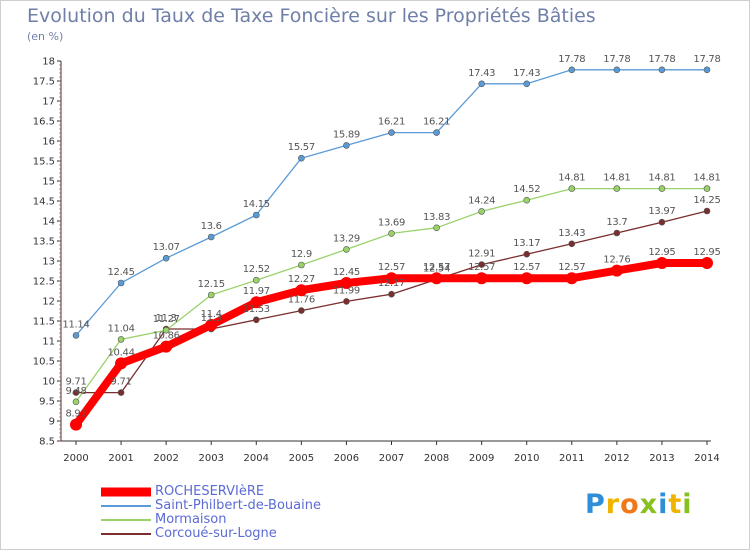  What do you see at coordinates (481, 458) in the screenshot?
I see `x-tick-label: 2009` at bounding box center [481, 458].